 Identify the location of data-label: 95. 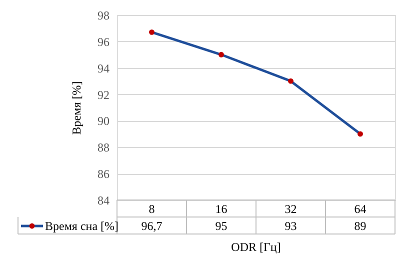
(221, 226).